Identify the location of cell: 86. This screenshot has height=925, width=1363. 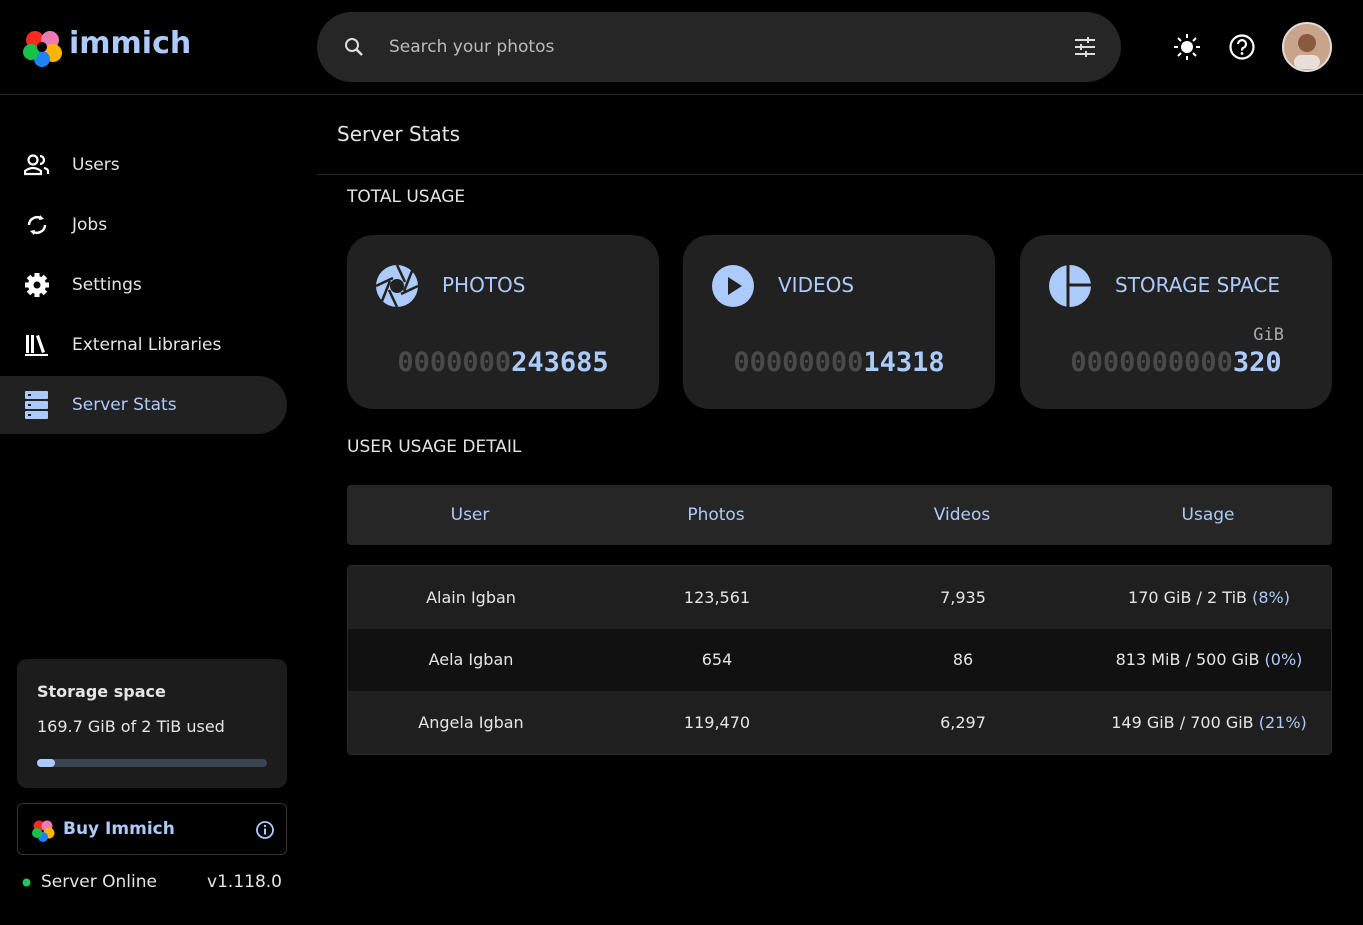
(963, 659).